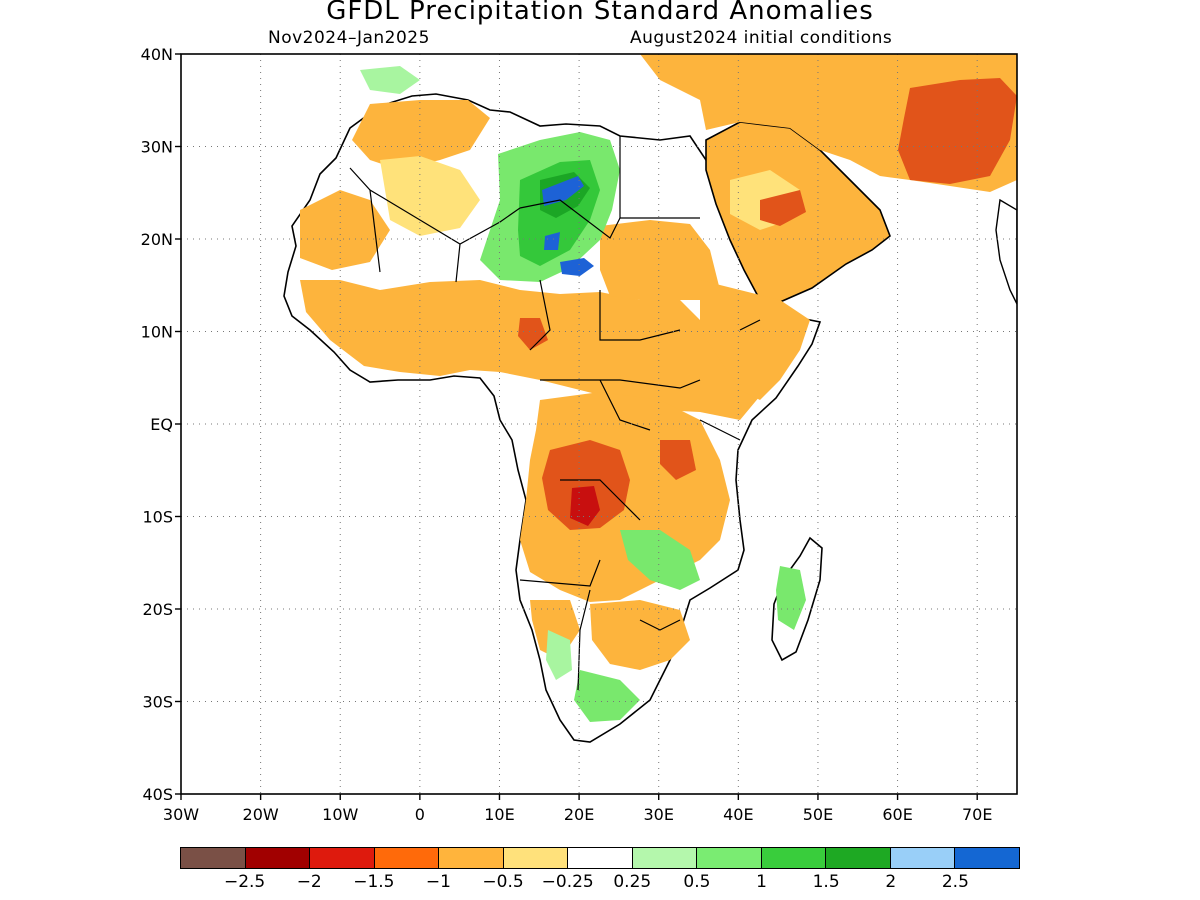 The width and height of the screenshot is (1200, 900). Describe the element at coordinates (600, 13) in the screenshot. I see `chart-title: GFDL Precipitation Standard Anomalies` at that location.